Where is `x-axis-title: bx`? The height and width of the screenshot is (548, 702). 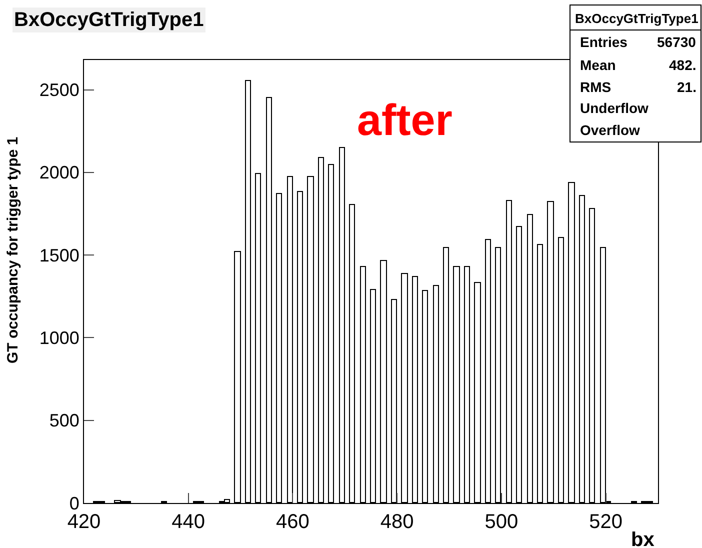 x-axis-title: bx is located at coordinates (642, 538).